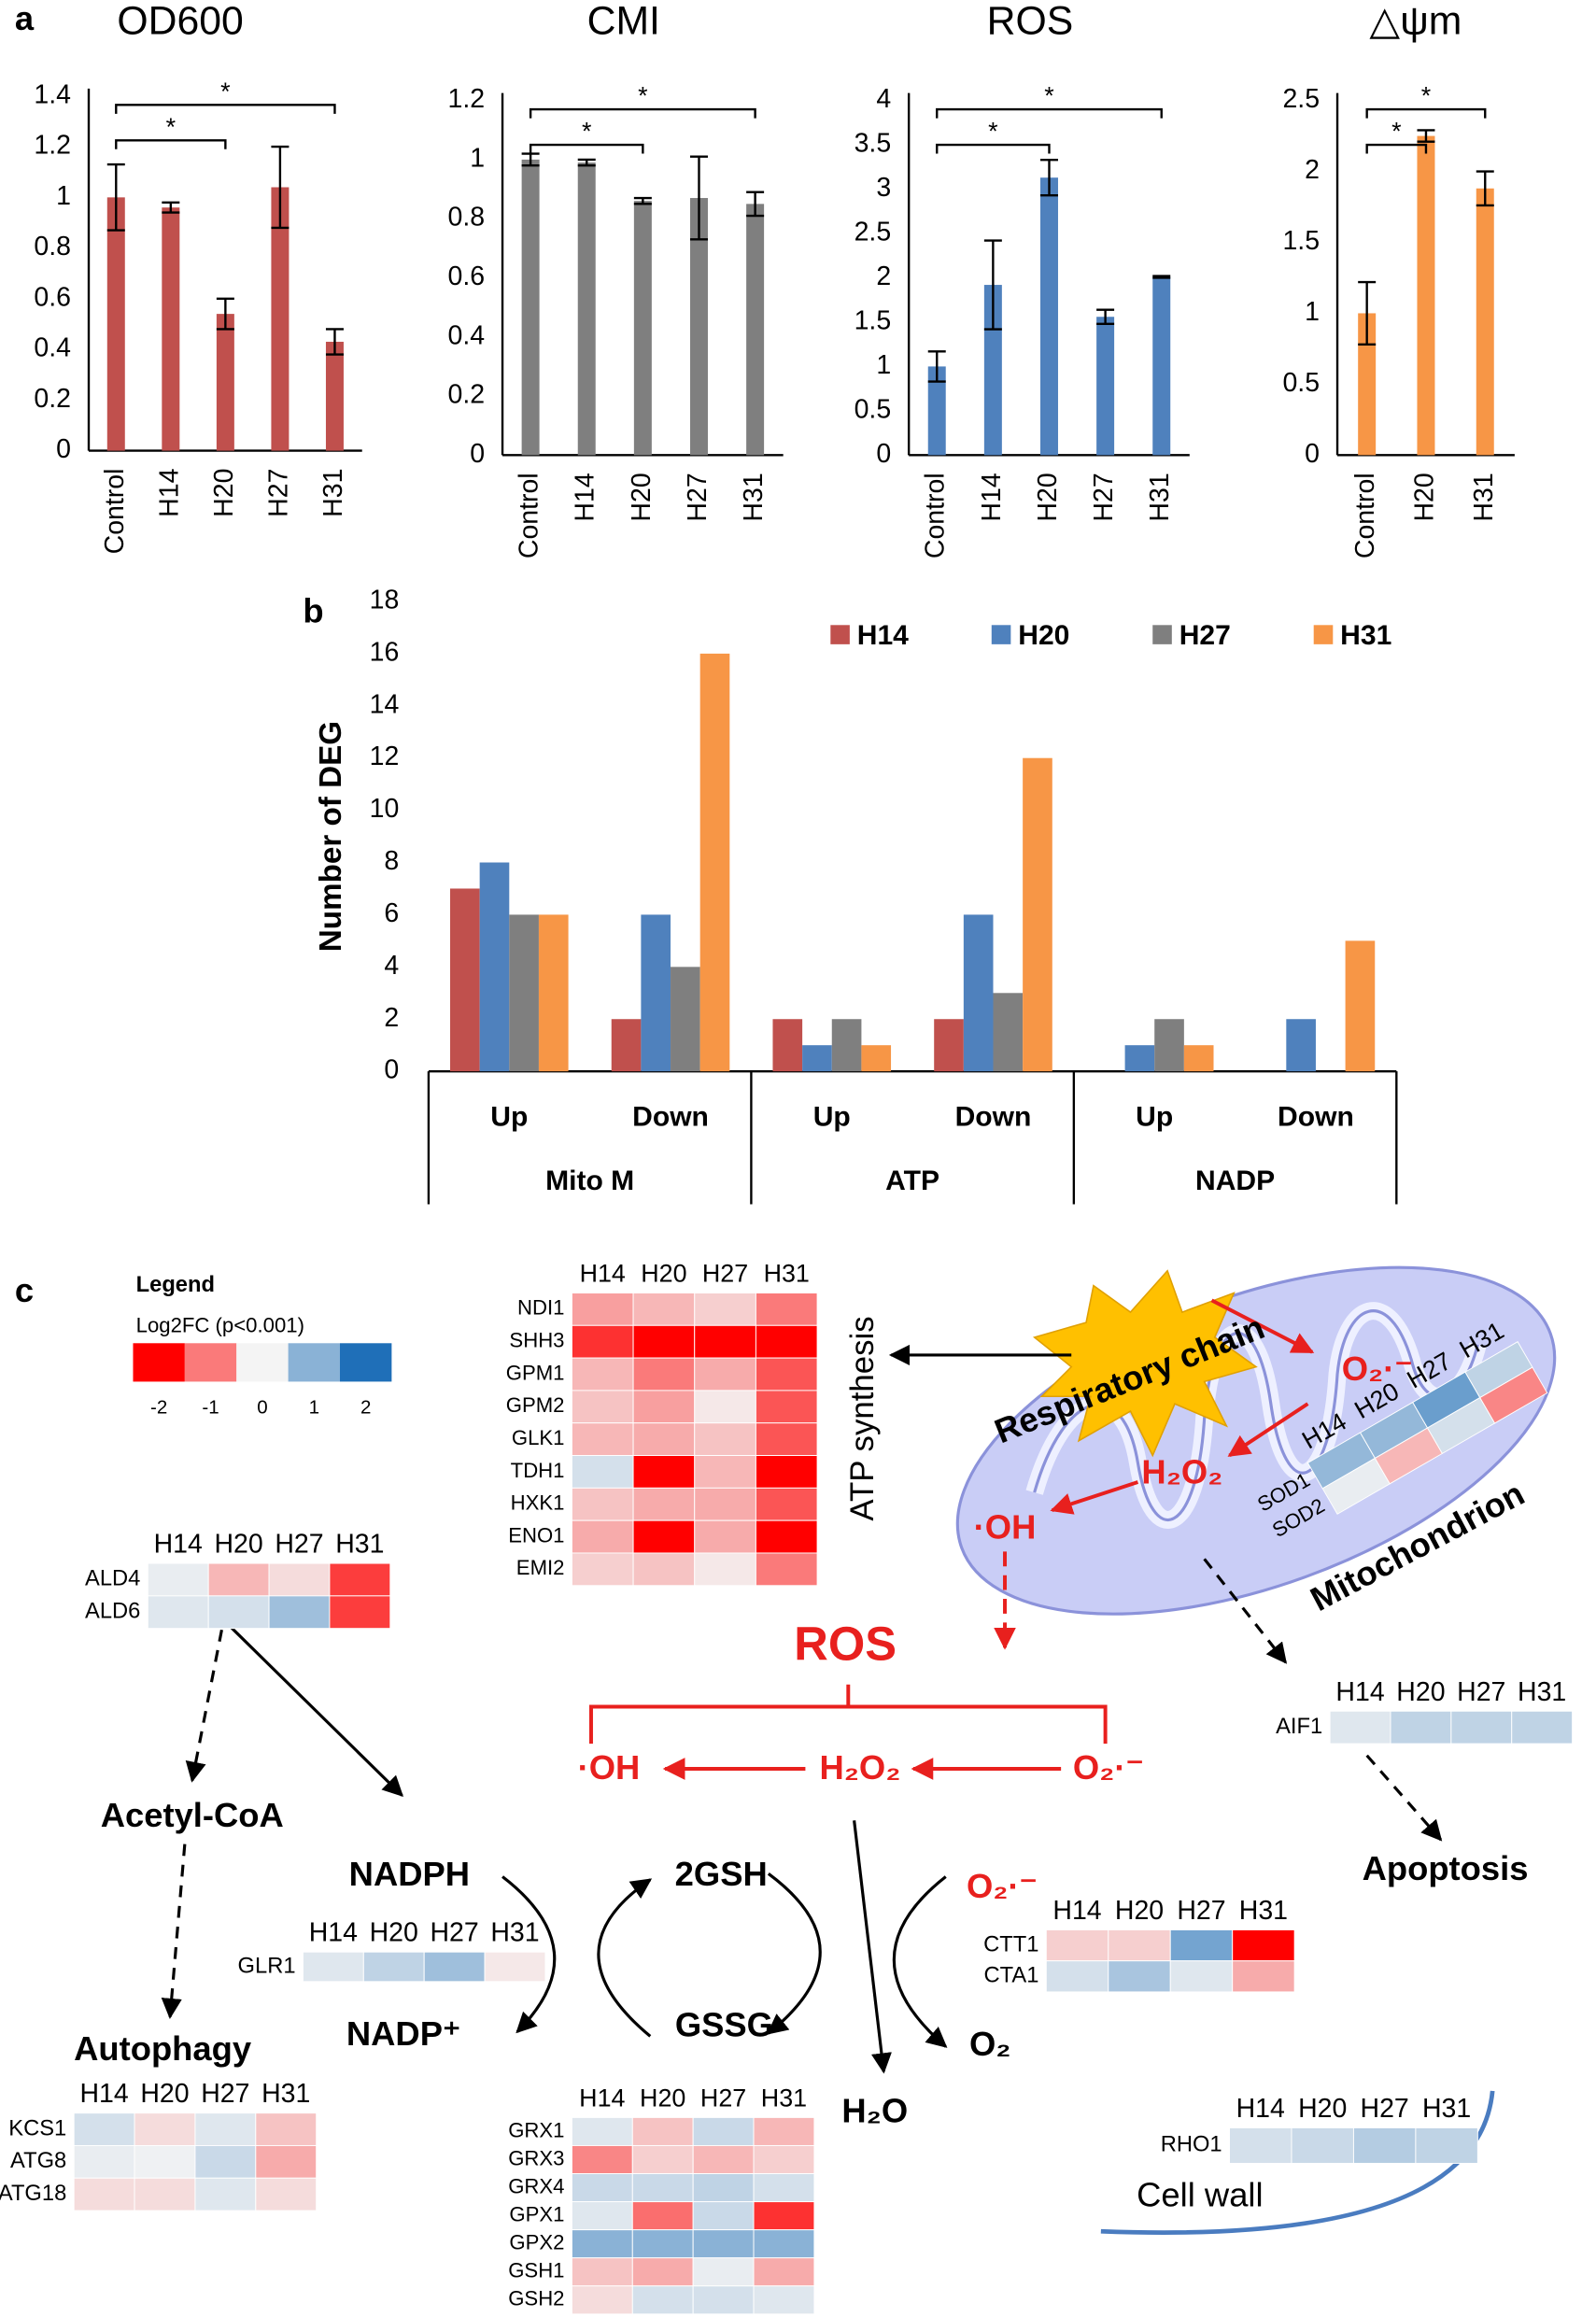 This screenshot has height=2317, width=1596. What do you see at coordinates (365, 1407) in the screenshot?
I see `legend-tick: 2` at bounding box center [365, 1407].